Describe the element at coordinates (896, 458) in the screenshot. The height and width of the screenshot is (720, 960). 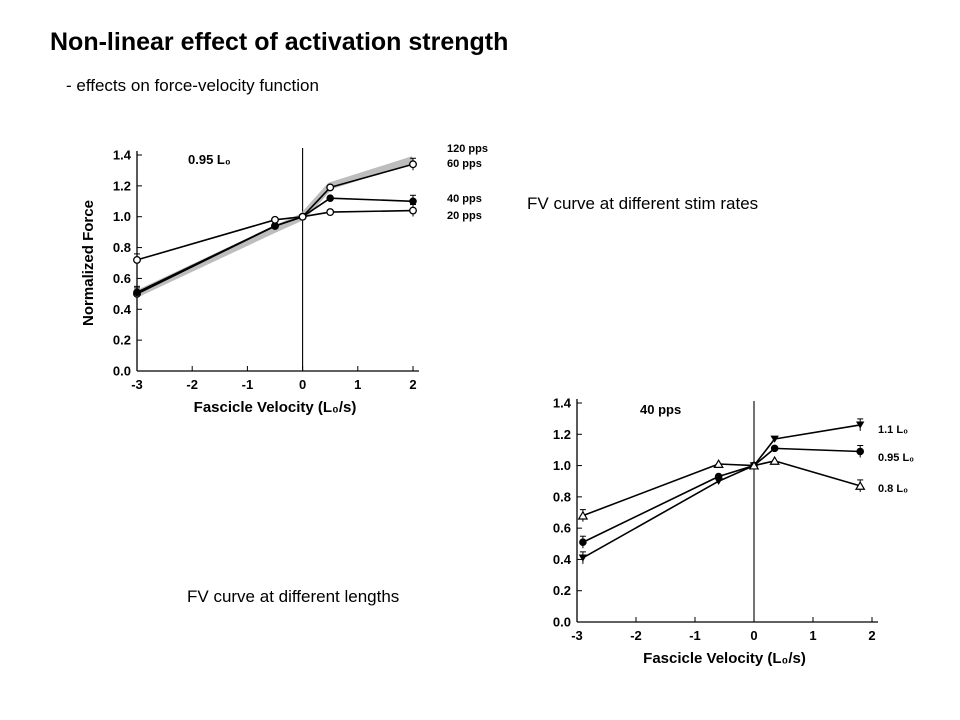
I see `series-legend-label: 0.95 L₀` at that location.